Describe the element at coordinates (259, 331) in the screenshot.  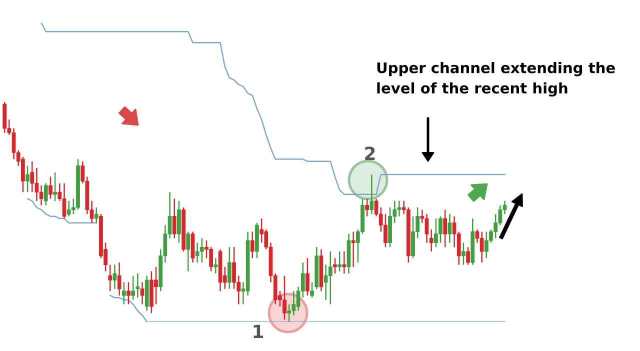
I see `text: 1` at that location.